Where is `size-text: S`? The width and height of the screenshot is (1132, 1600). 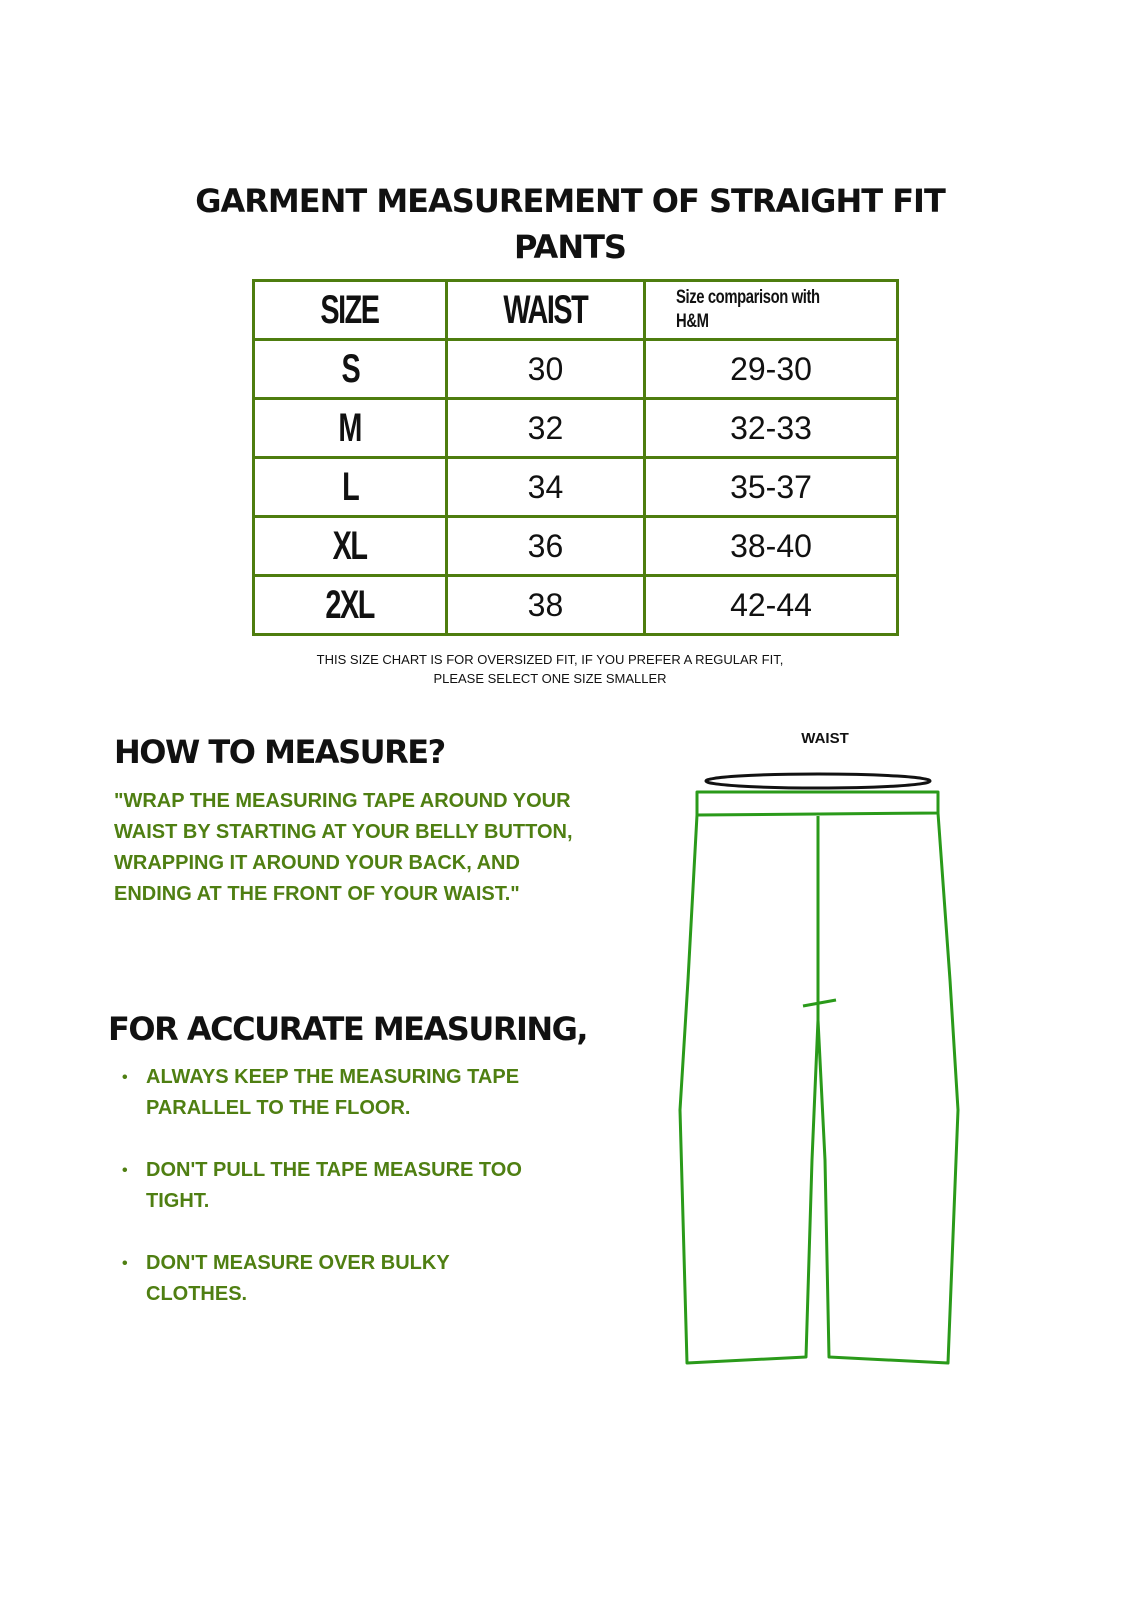 size-text: S is located at coordinates (350, 368).